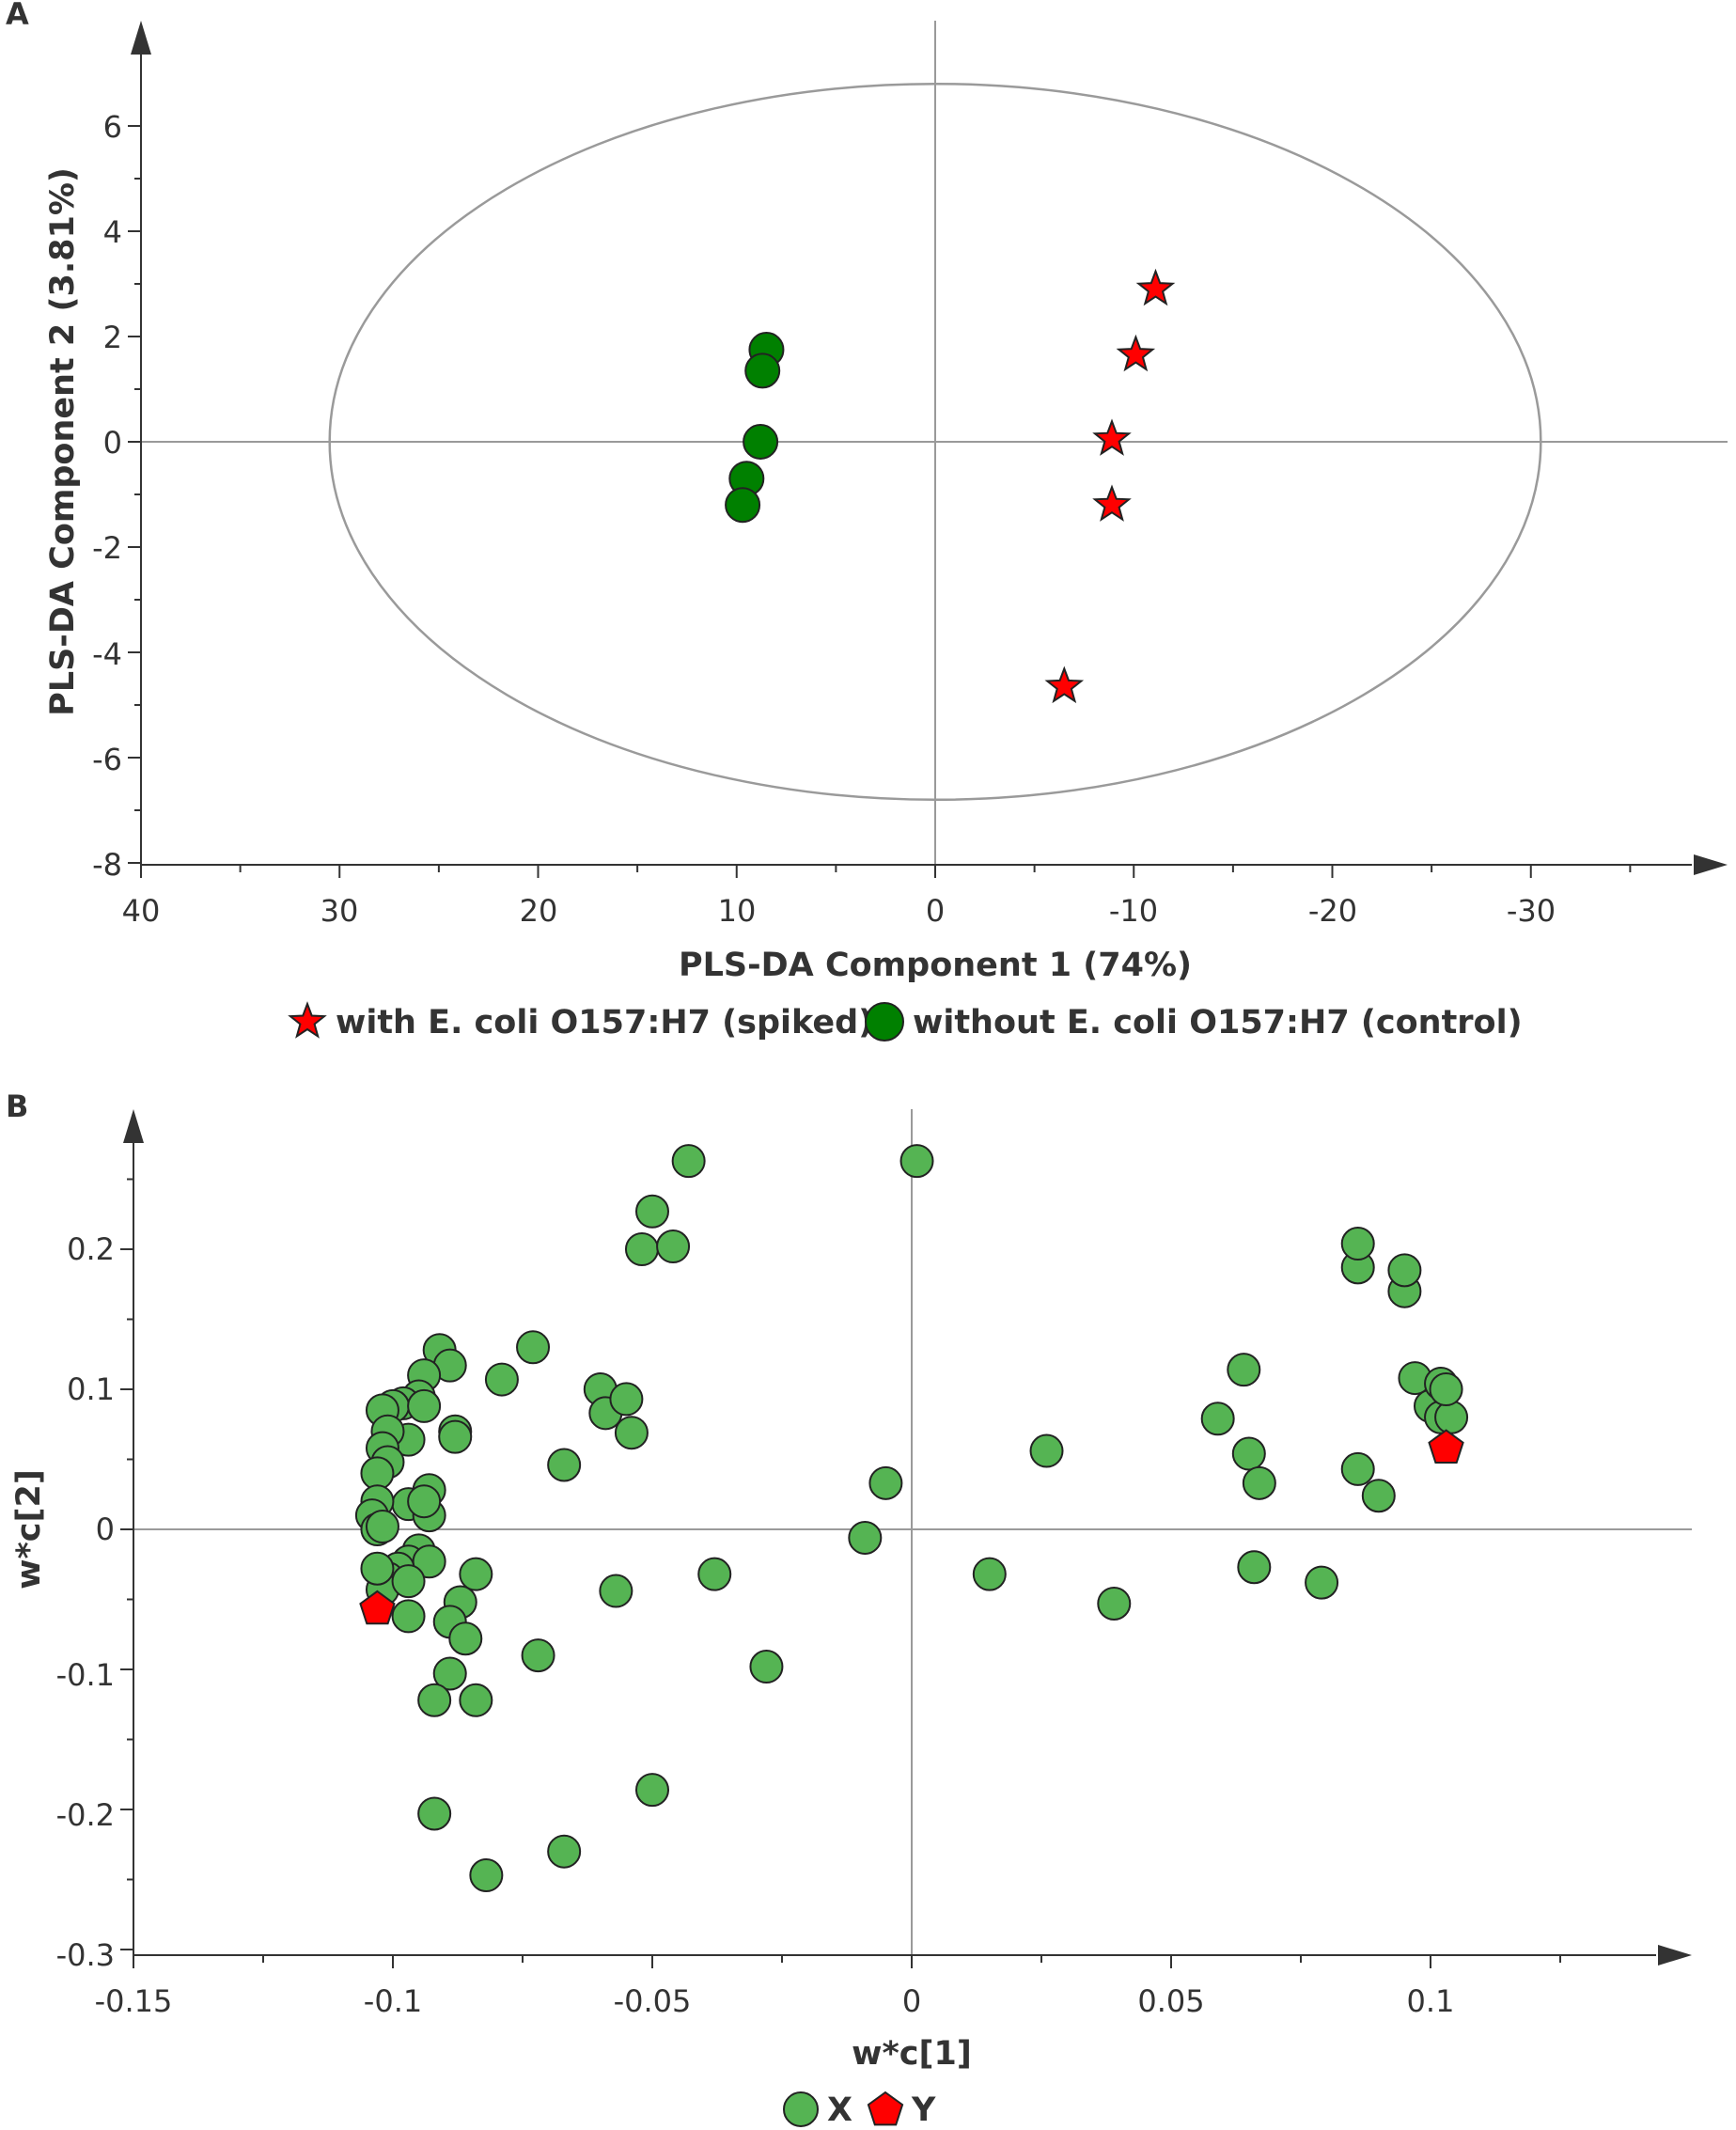  I want to click on x-tick-label-a-2: 20, so click(539, 911).